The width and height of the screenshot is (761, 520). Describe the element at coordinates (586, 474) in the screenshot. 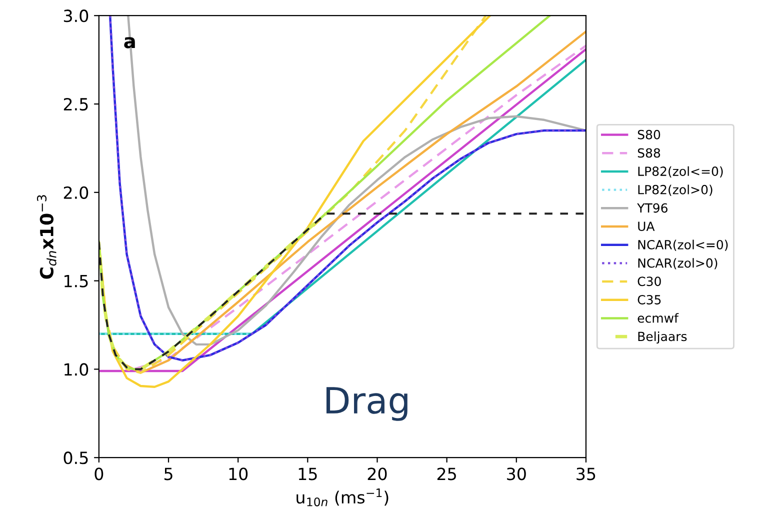

I see `x-tick-label: 35` at that location.